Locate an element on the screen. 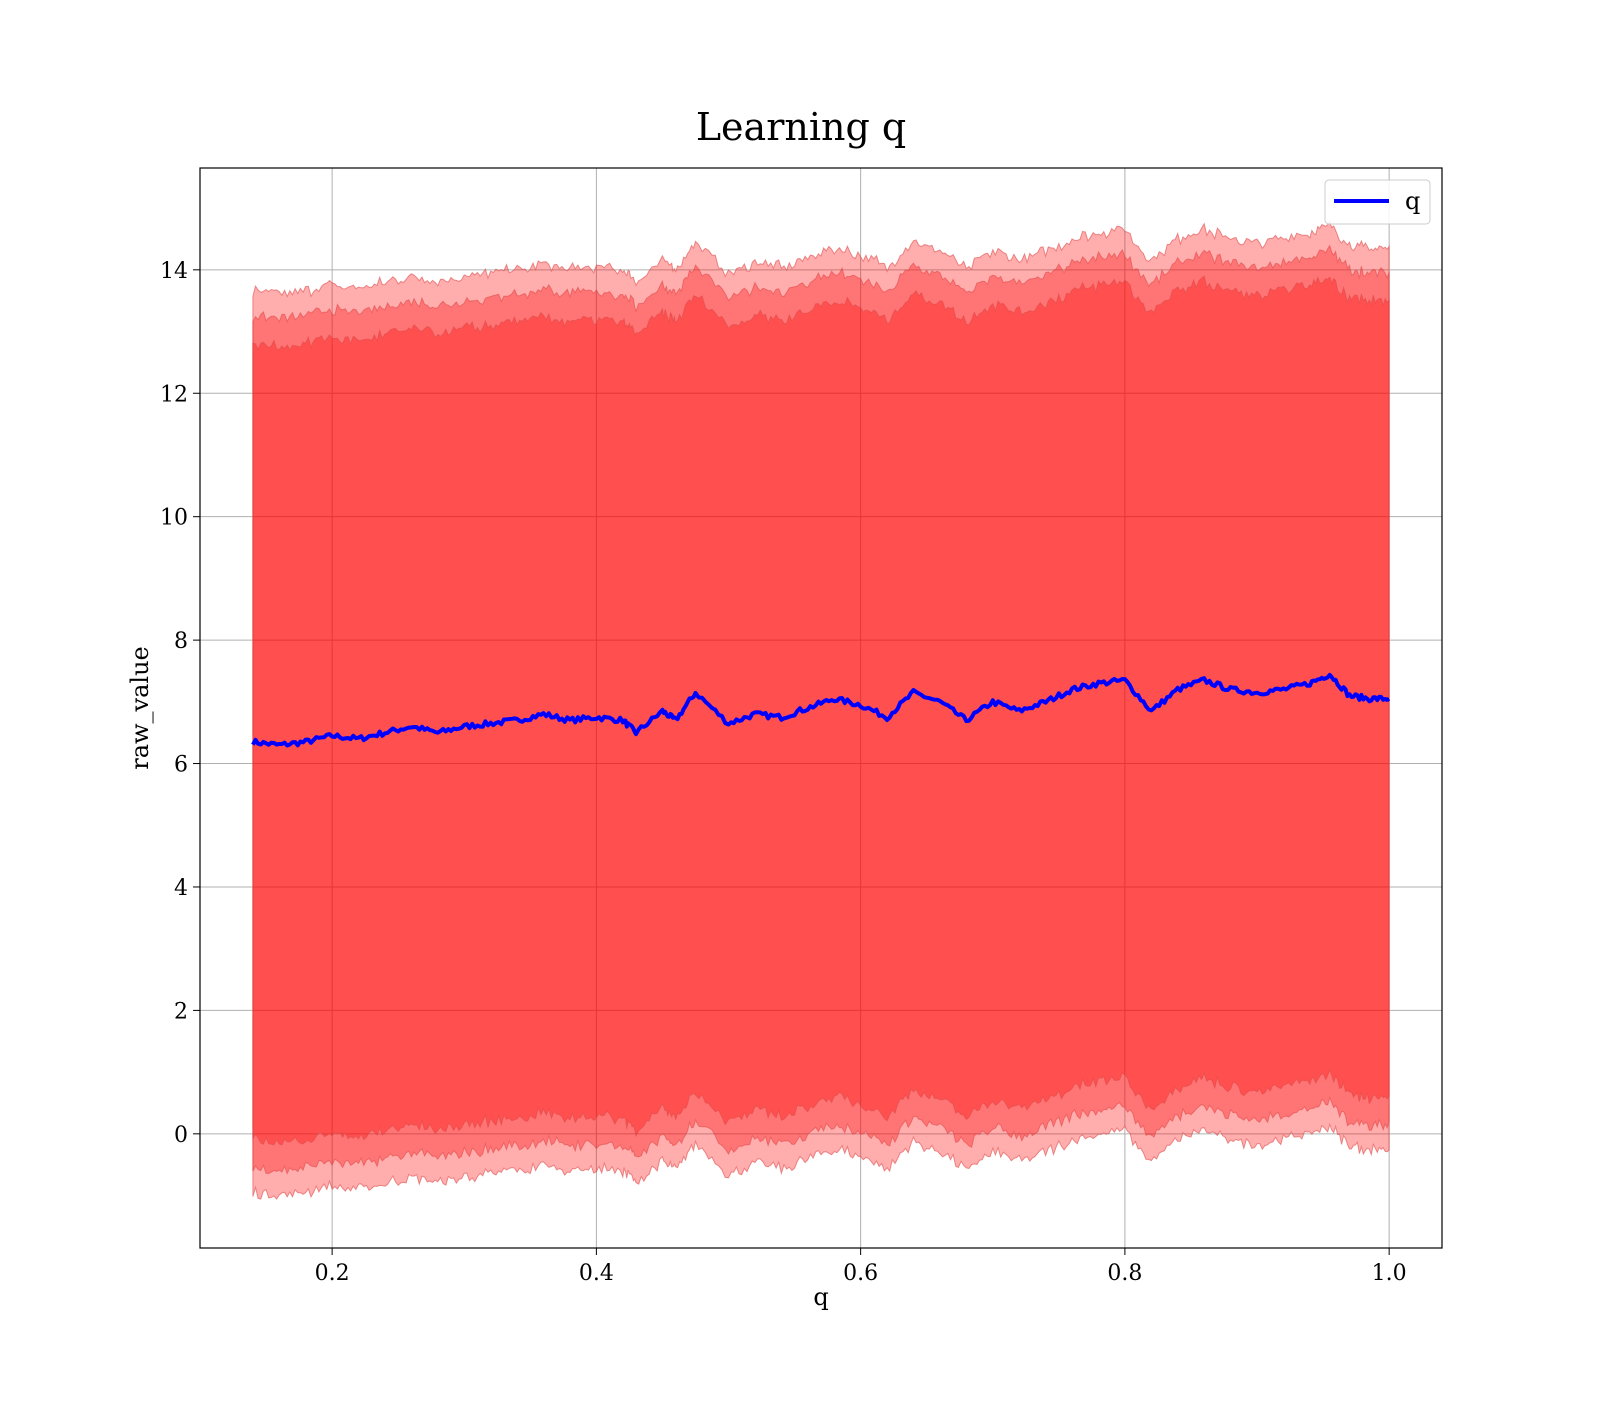 This screenshot has width=1600, height=1405. x-tick-label: 0.2 is located at coordinates (332, 1273).